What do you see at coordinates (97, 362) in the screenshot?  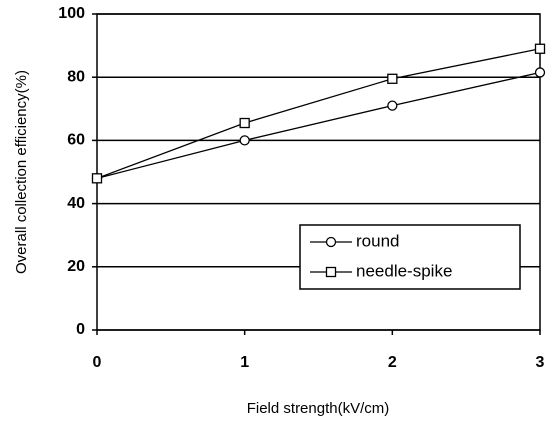 I see `x-tick-label: 0` at bounding box center [97, 362].